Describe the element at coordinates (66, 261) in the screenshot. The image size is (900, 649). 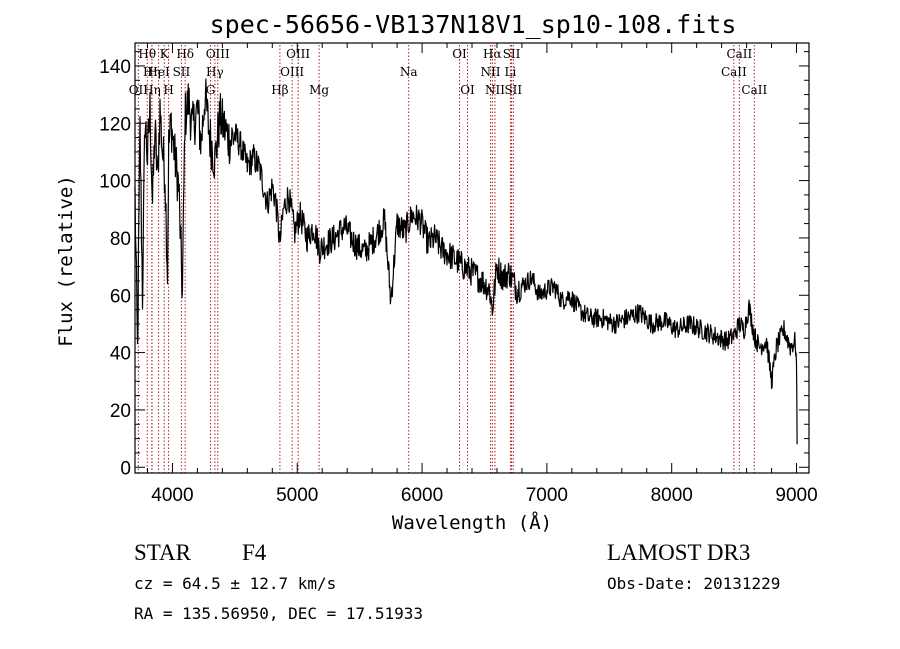
I see `y-axis-label: Flux (relative)` at that location.